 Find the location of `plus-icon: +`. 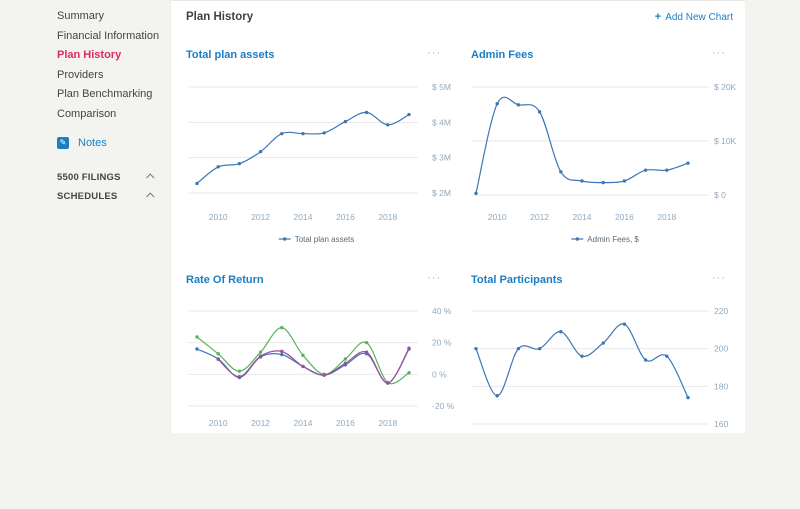

plus-icon: + is located at coordinates (658, 17).